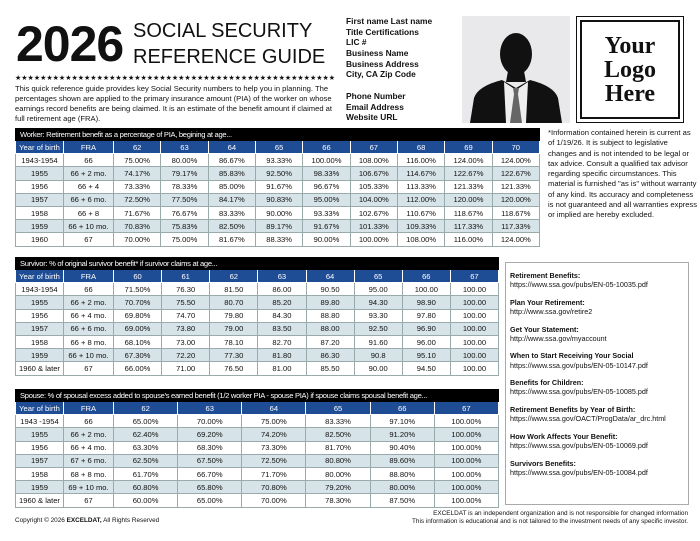 The image size is (700, 541). I want to click on table-cell: 78.10, so click(234, 342).